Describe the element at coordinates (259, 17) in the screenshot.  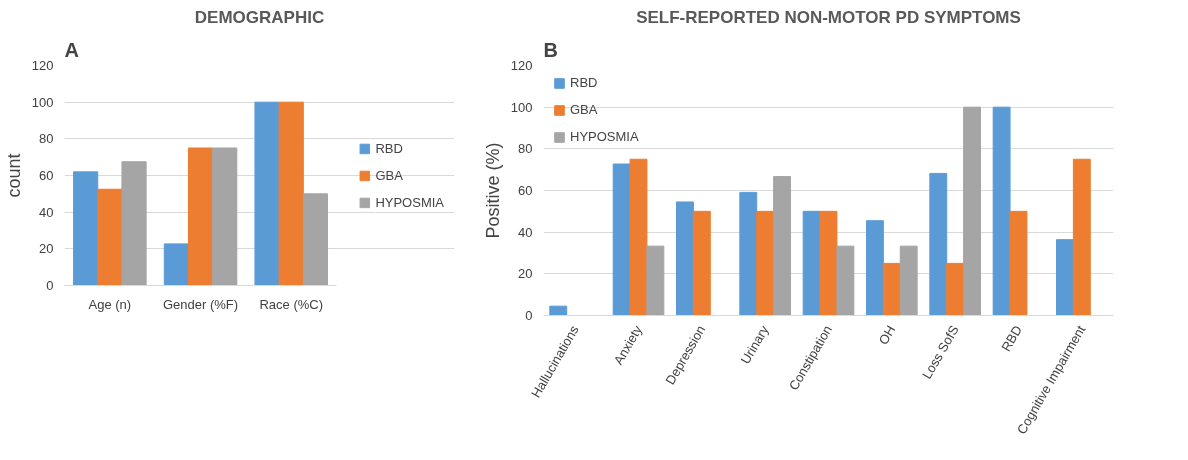
I see `chart-title: DEMOGRAPHIC` at that location.